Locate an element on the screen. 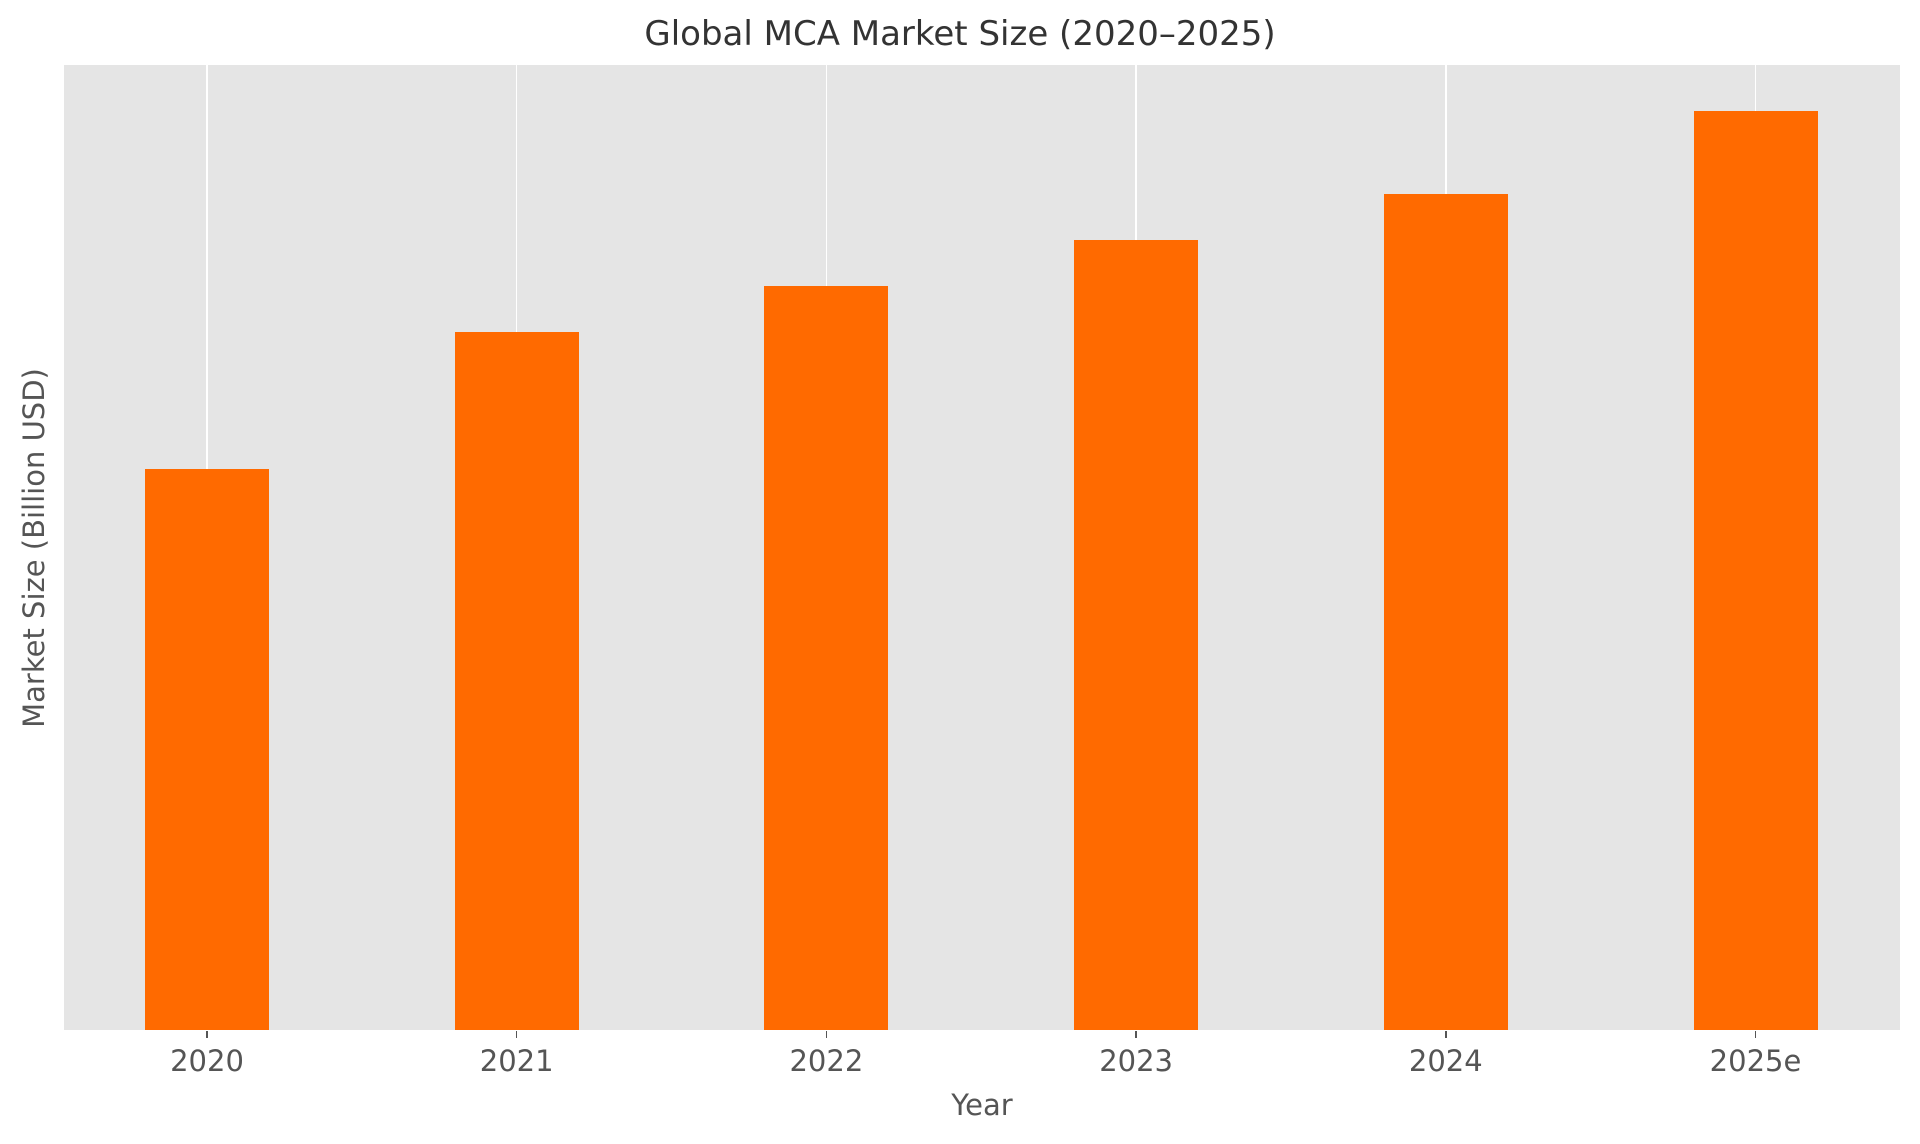 The height and width of the screenshot is (1144, 1920). bar-2021 is located at coordinates (516, 680).